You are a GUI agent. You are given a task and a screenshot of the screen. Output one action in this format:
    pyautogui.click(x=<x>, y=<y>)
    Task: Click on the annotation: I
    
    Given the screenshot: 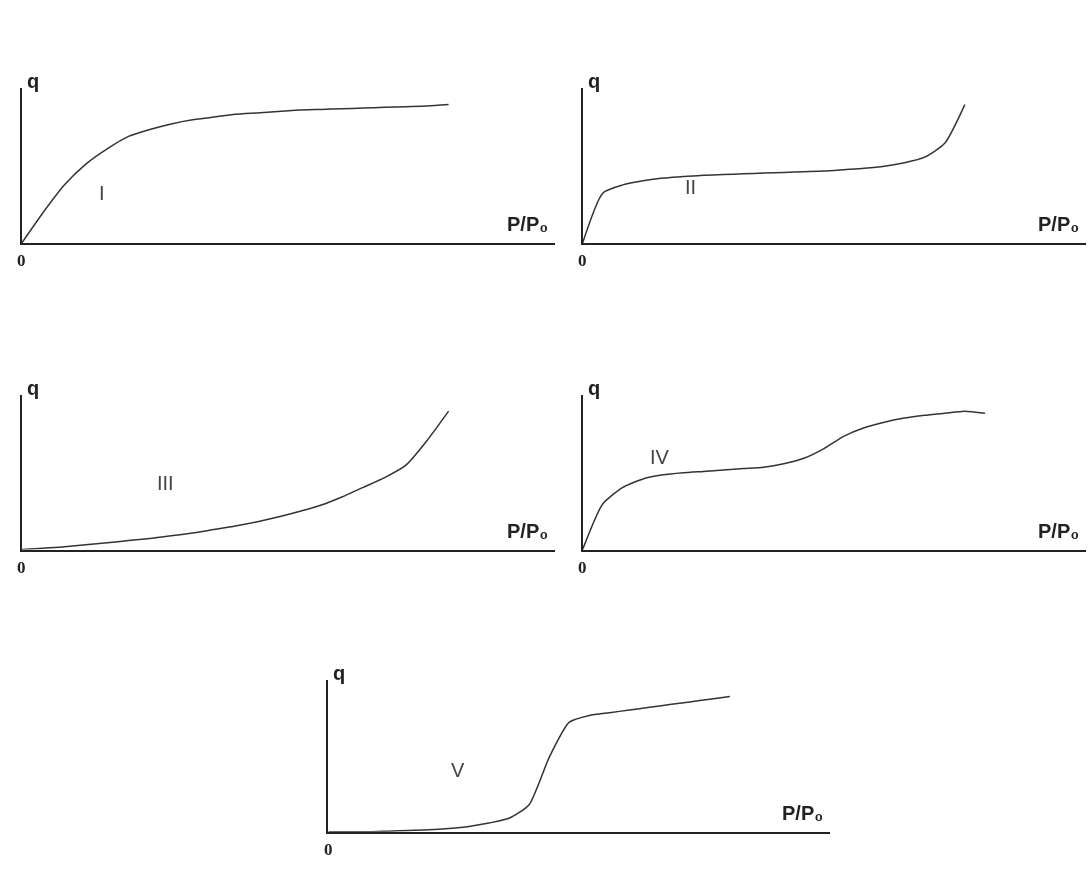 What is the action you would take?
    pyautogui.click(x=102, y=193)
    